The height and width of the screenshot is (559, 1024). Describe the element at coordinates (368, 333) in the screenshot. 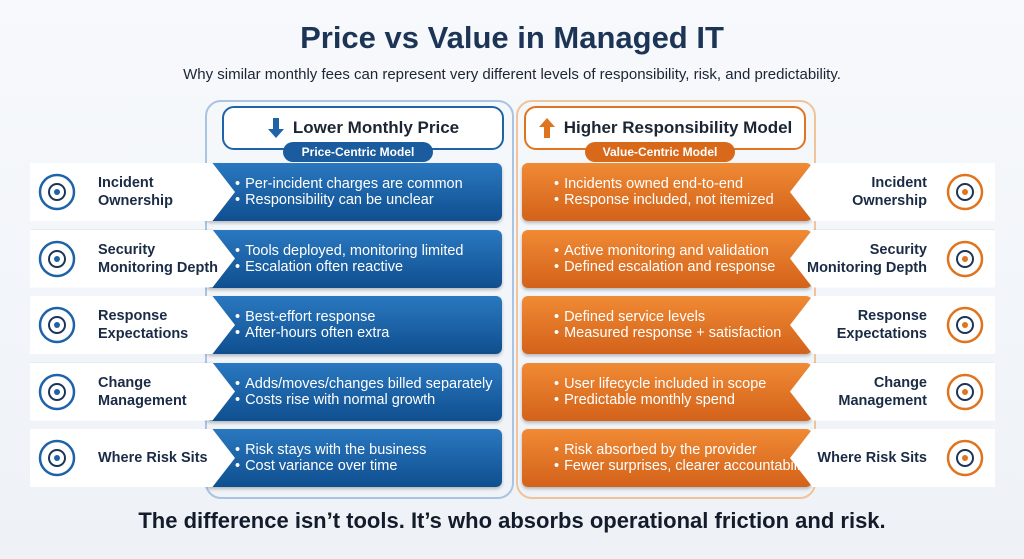

I see `bullet-text: After-hours often extra` at that location.